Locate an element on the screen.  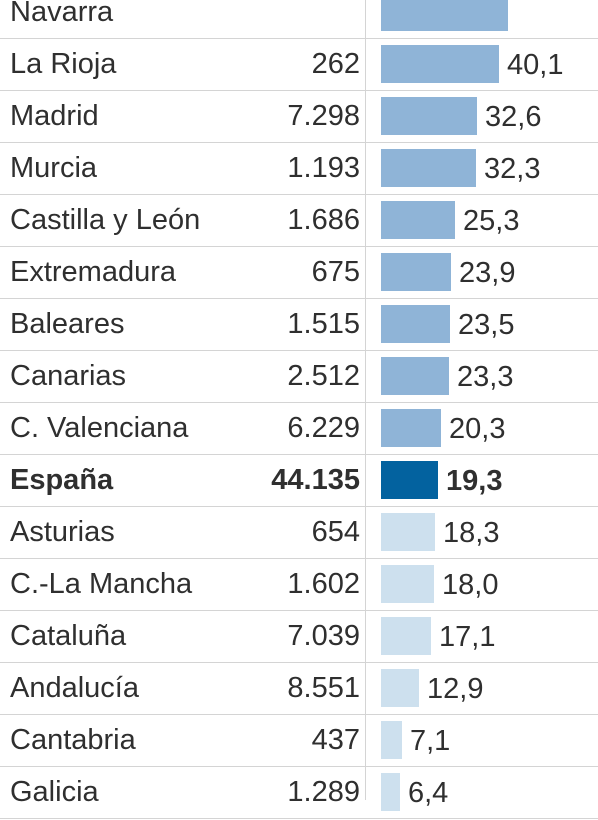
table-row: Baleares 1.515 23,5 is located at coordinates (299, 324).